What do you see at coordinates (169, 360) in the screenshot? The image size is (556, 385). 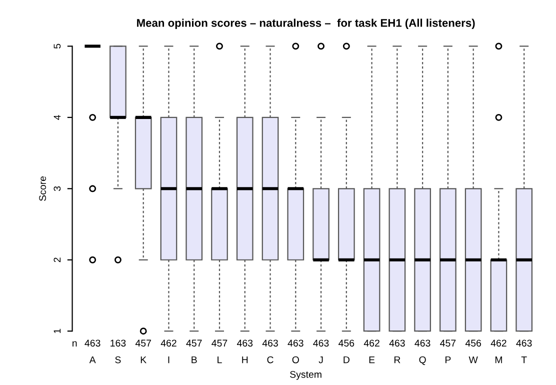 I see `x-tick-label: I` at bounding box center [169, 360].